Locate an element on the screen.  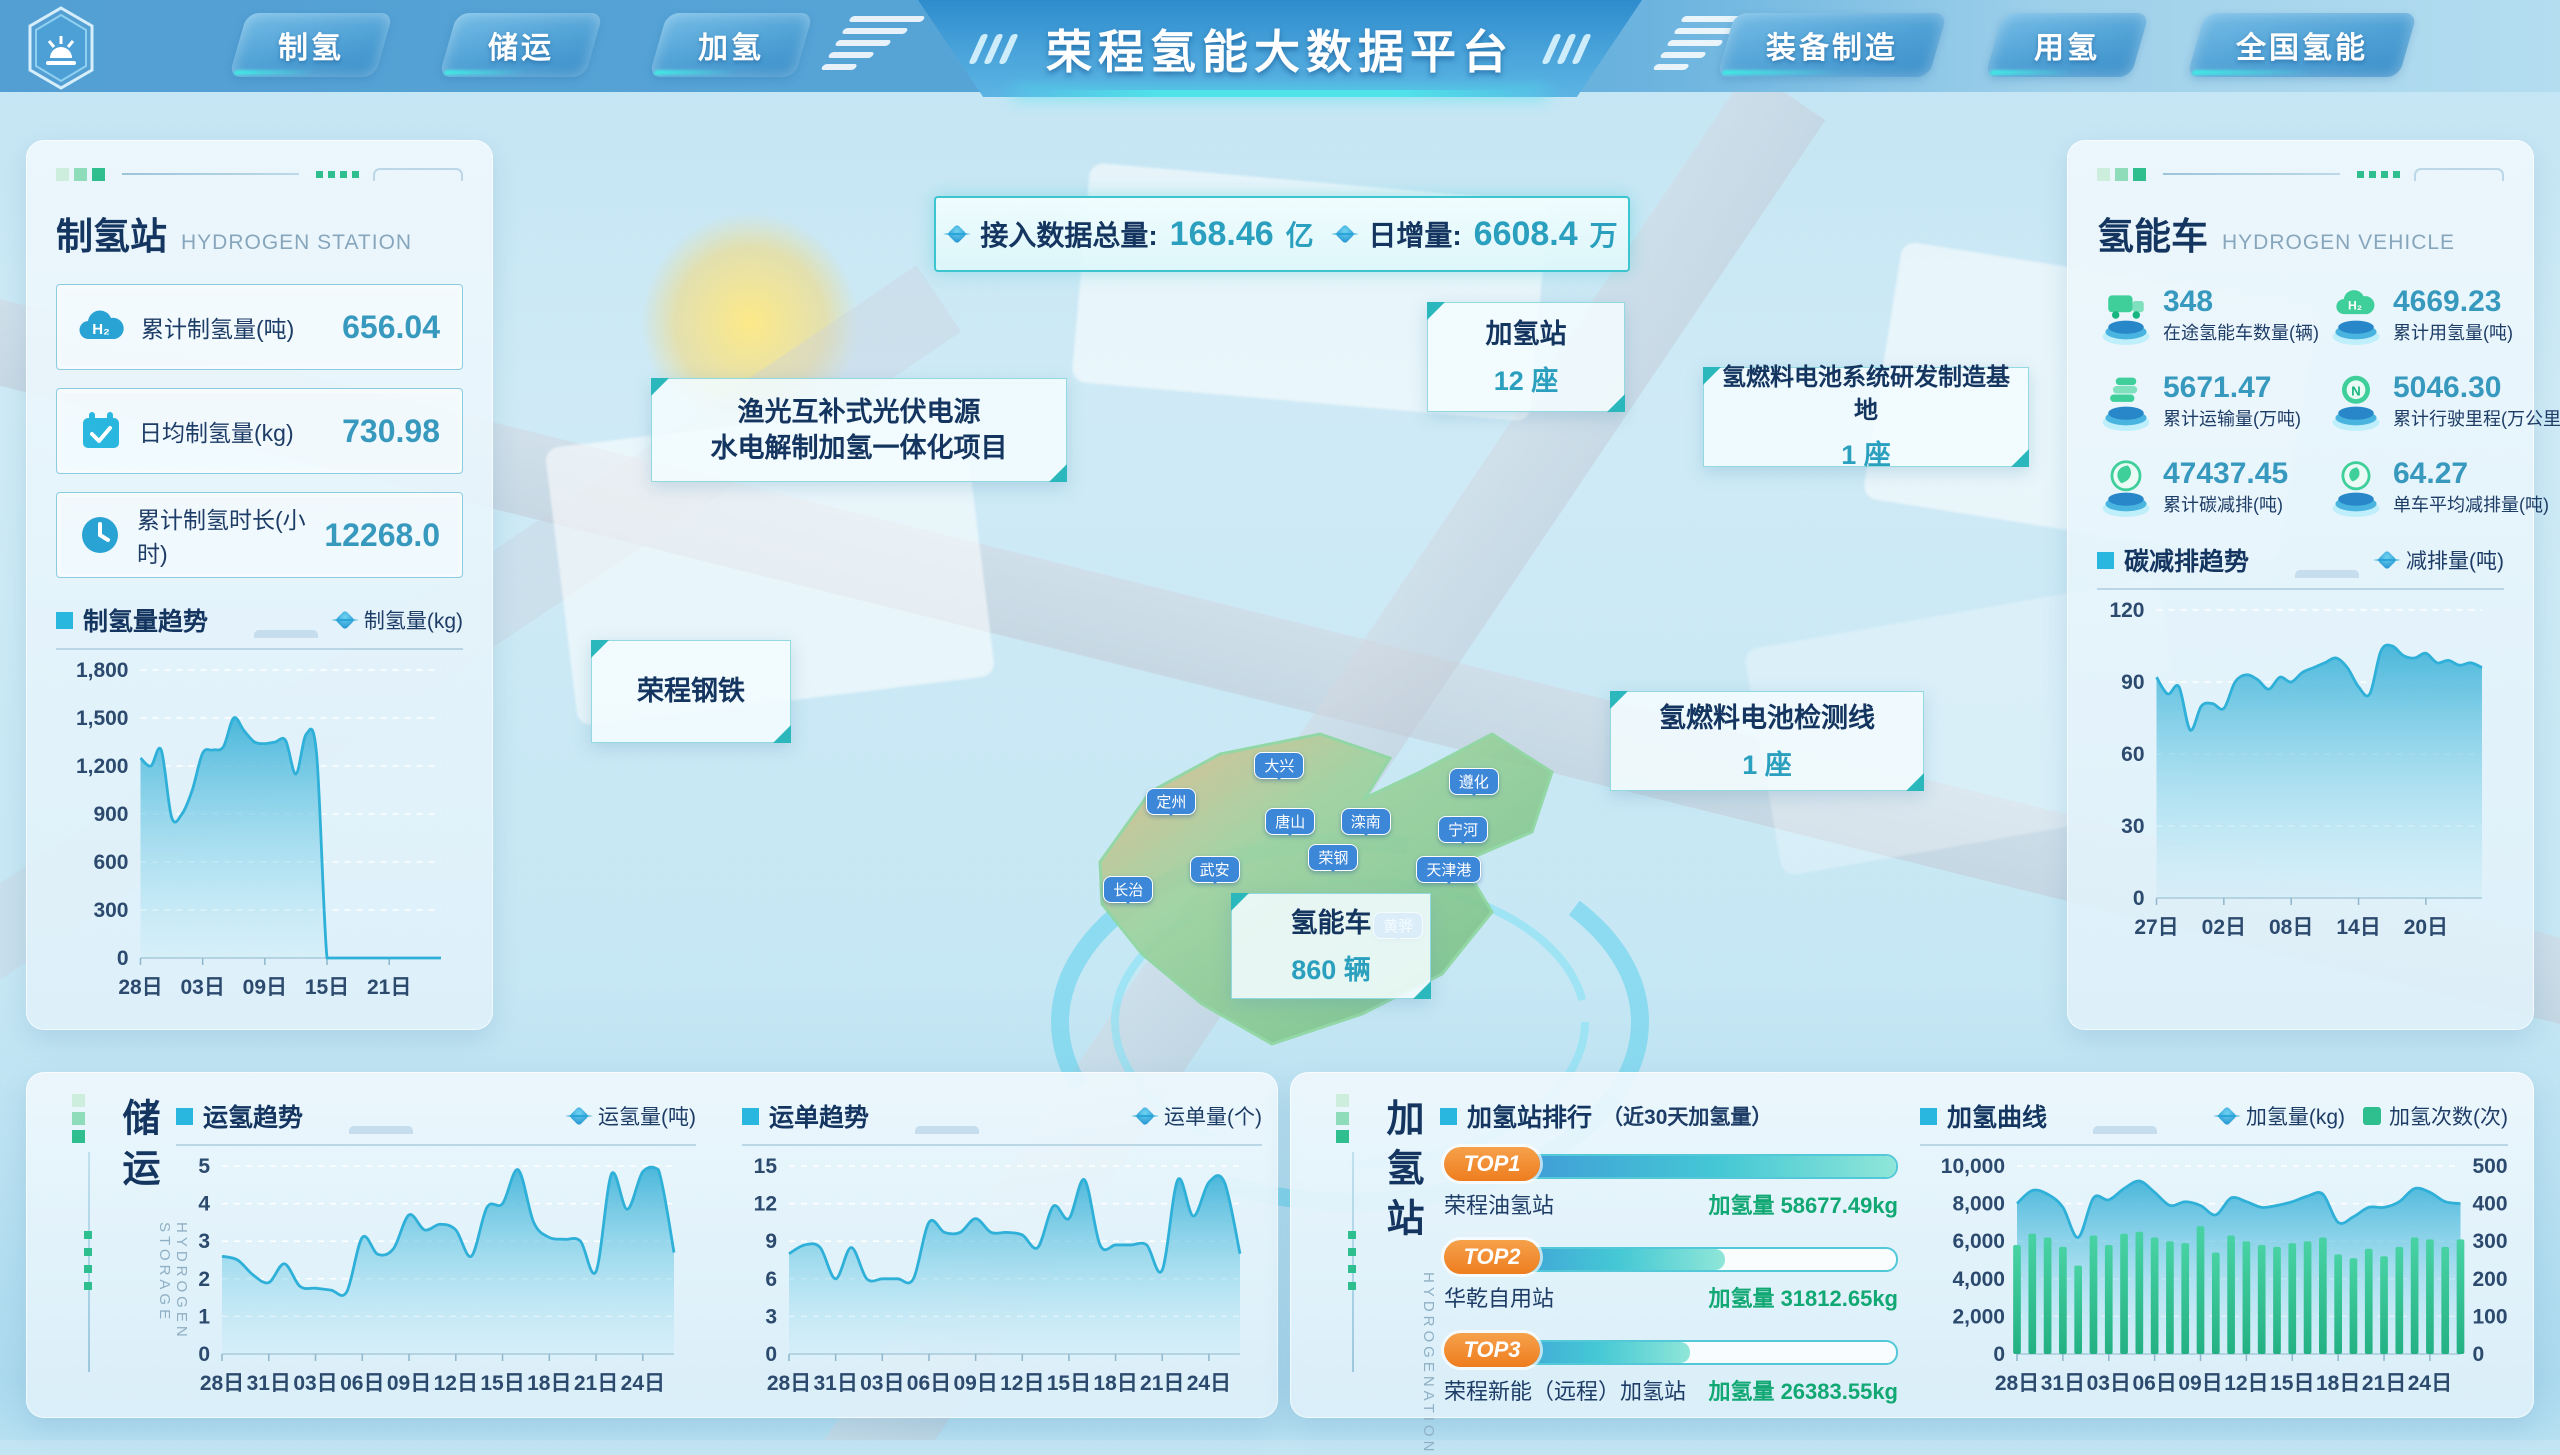
stat-total-production: H₂ 累计制氢量(吨) 656.04 is located at coordinates (259, 327).